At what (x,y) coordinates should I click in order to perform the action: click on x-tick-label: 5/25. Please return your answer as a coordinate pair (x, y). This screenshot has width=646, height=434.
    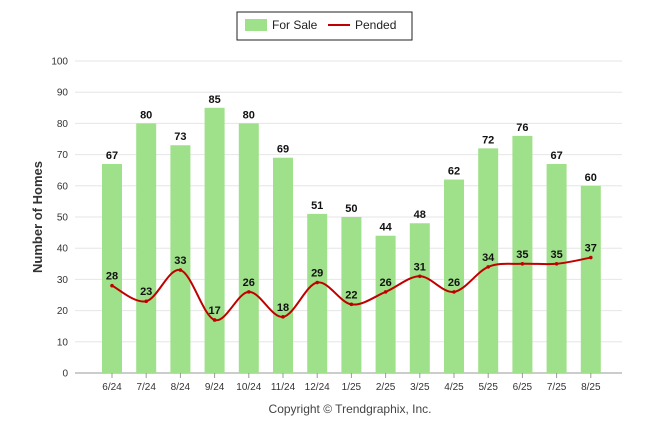
    Looking at the image, I should click on (488, 387).